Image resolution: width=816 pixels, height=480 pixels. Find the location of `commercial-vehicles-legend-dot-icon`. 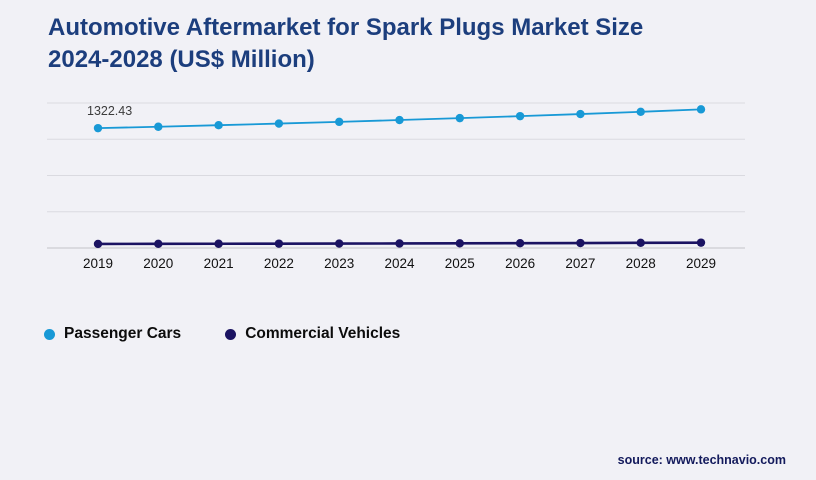

commercial-vehicles-legend-dot-icon is located at coordinates (231, 334).